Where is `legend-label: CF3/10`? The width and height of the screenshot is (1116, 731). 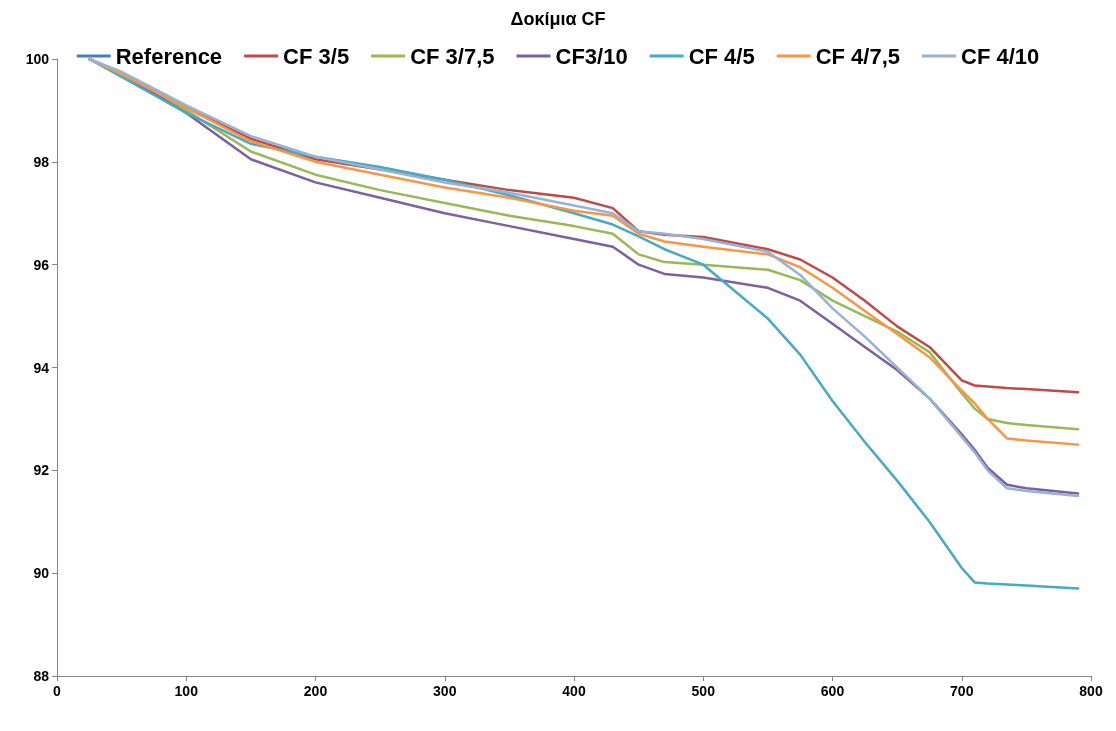 legend-label: CF3/10 is located at coordinates (591, 56).